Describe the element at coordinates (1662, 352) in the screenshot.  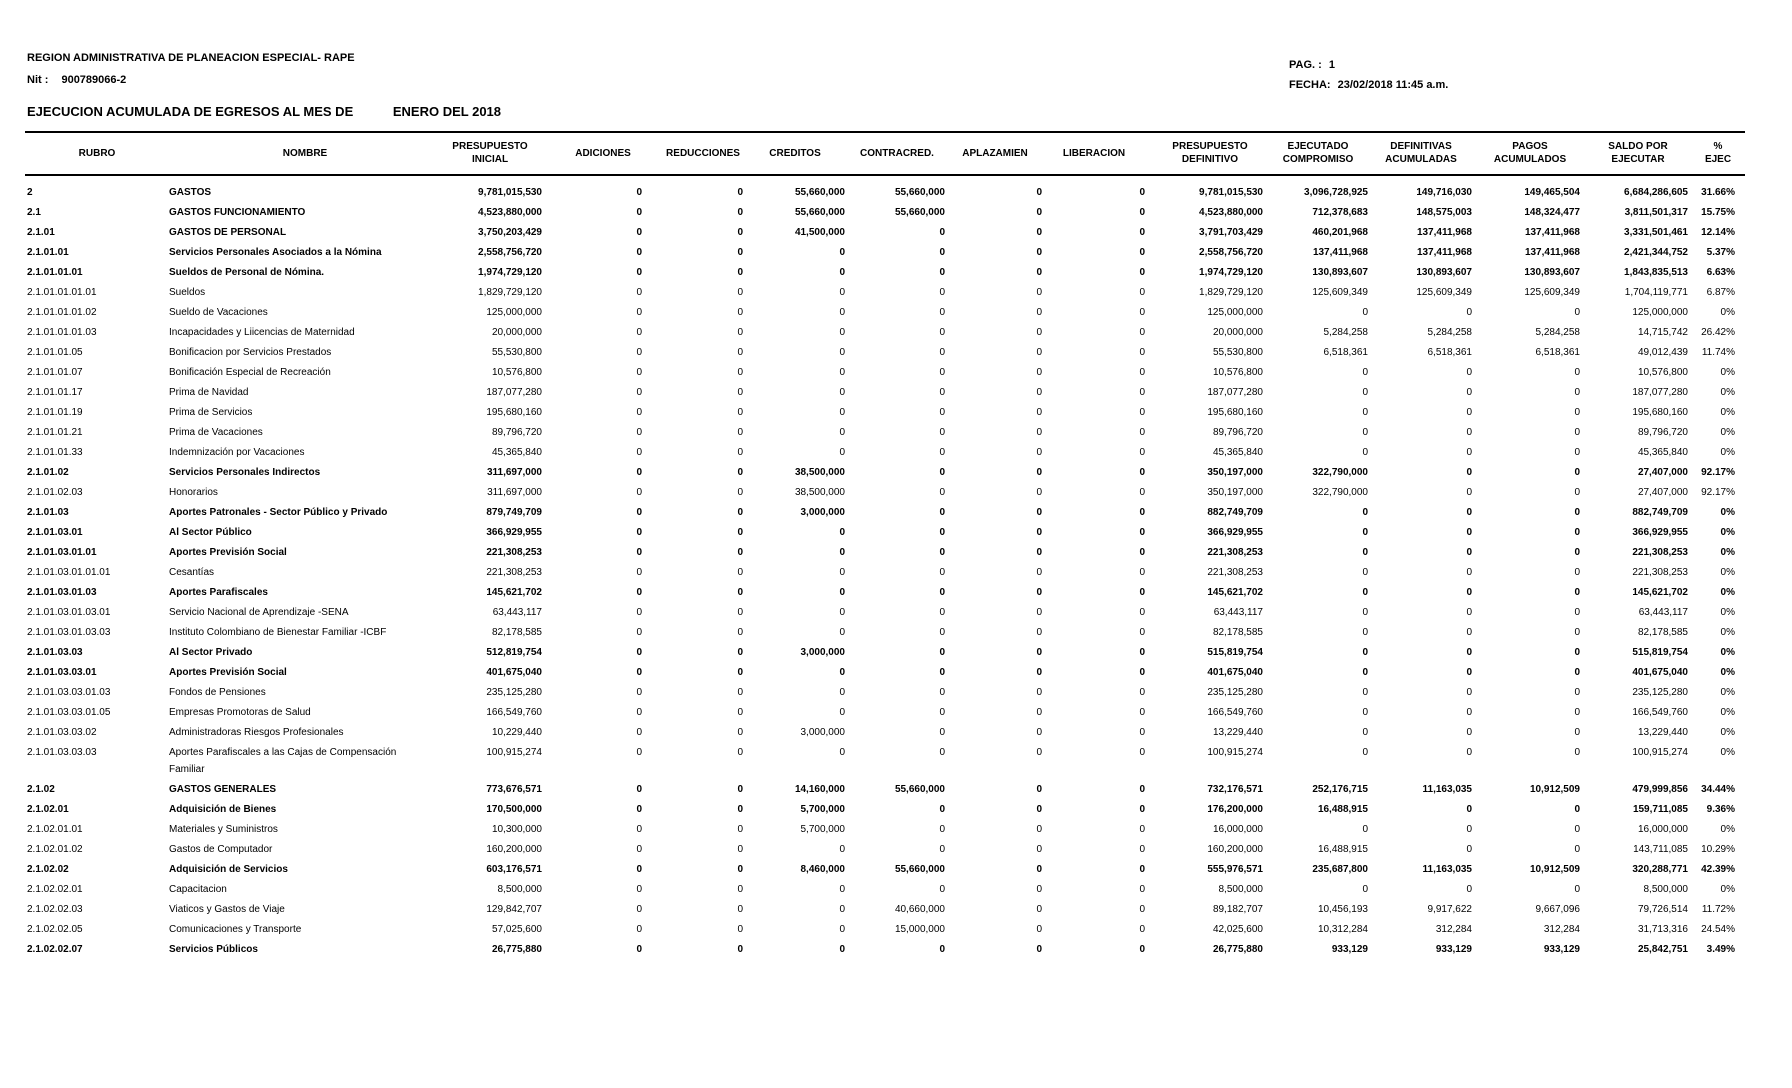
I see `cell-saldo-por-ejecutar: 49,012,439` at that location.